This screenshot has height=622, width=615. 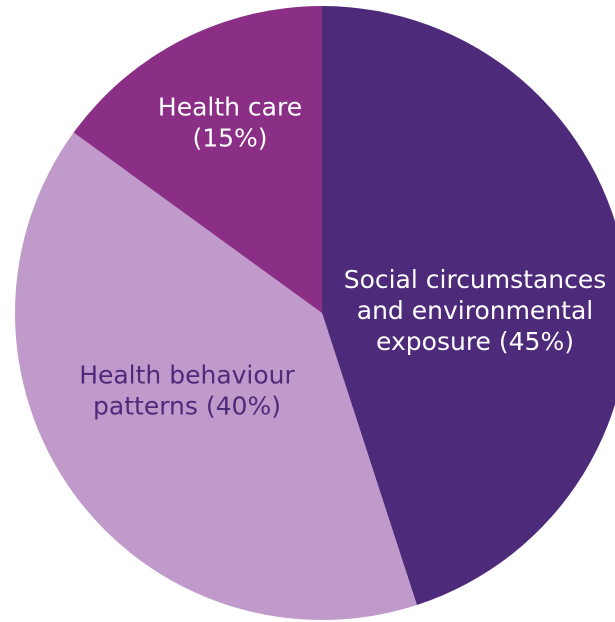 I want to click on pie-slice-label-line: Health behaviour, so click(x=187, y=375).